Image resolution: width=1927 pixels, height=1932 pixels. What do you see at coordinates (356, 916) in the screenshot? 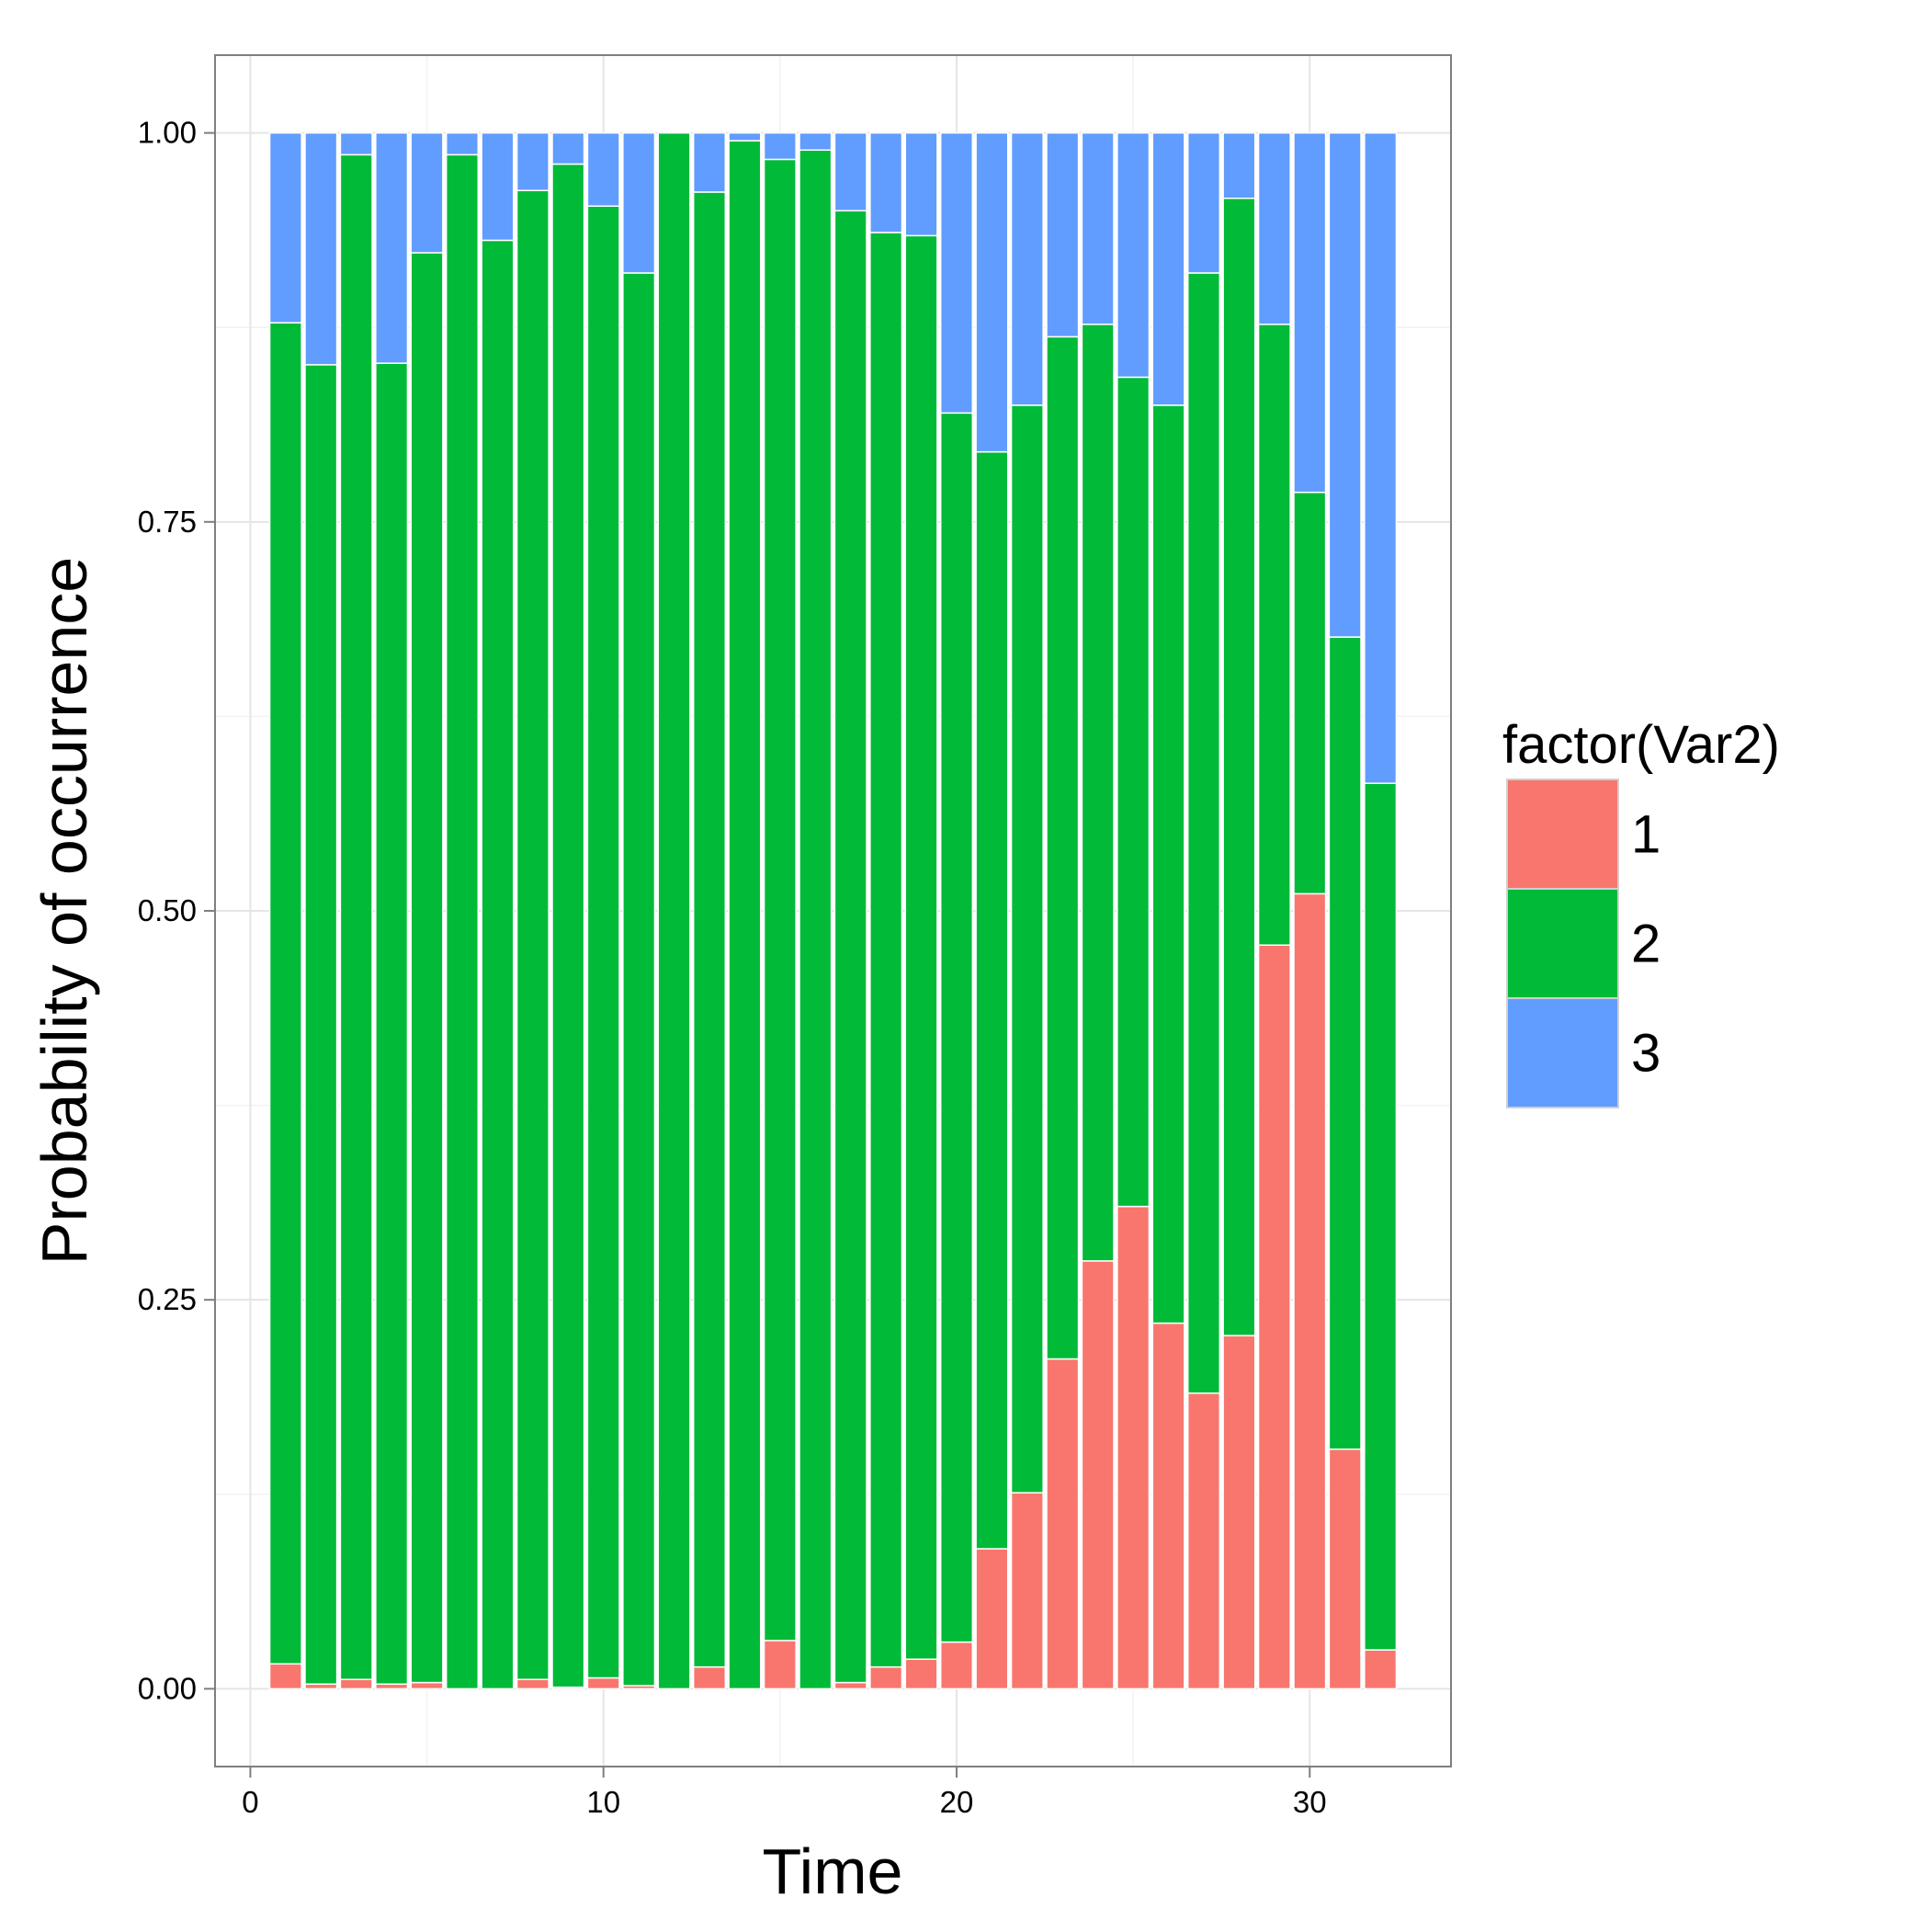
I see `bar-series-2-x3` at bounding box center [356, 916].